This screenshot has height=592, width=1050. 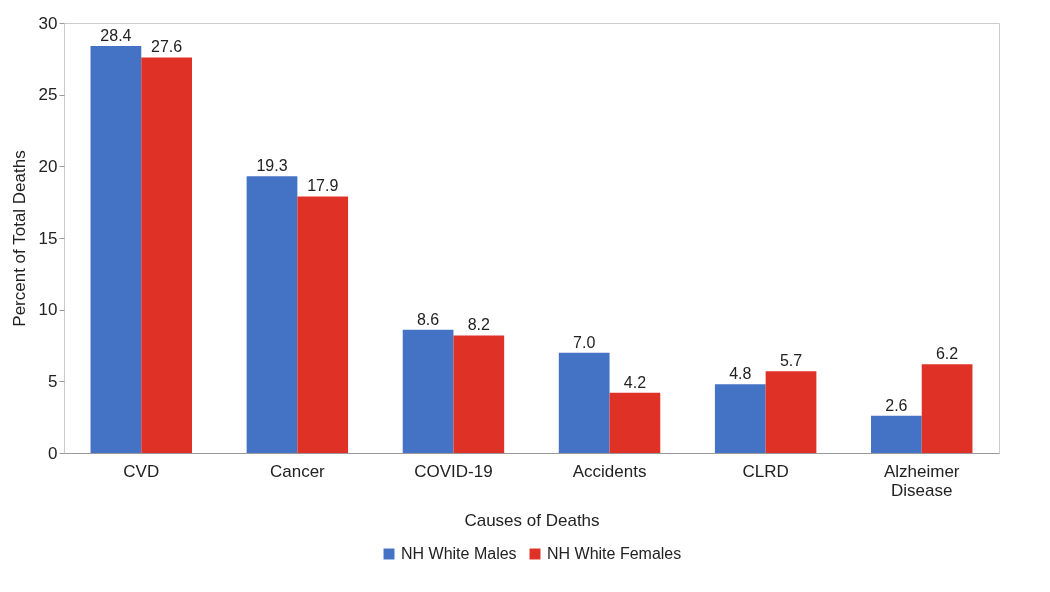 What do you see at coordinates (479, 325) in the screenshot?
I see `data-label: 8.2` at bounding box center [479, 325].